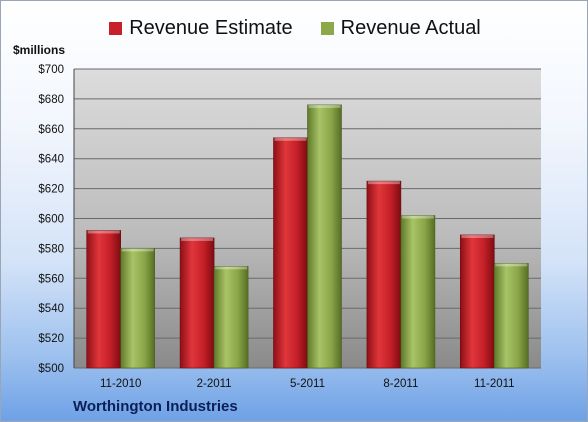 This screenshot has height=422, width=588. Describe the element at coordinates (51, 220) in the screenshot. I see `y-tick-label: $600` at that location.